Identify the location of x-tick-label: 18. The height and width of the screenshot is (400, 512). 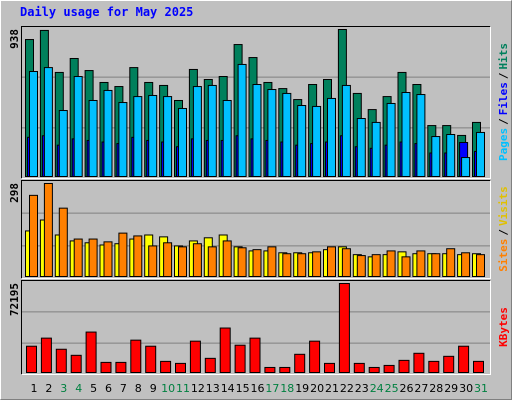
(287, 388).